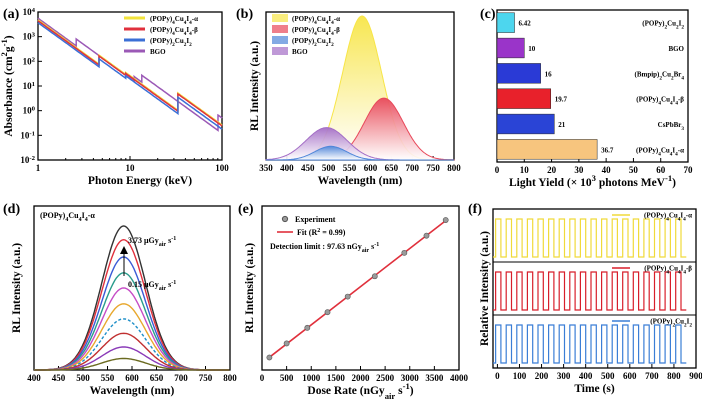  I want to click on panel-label: (d), so click(11, 209).